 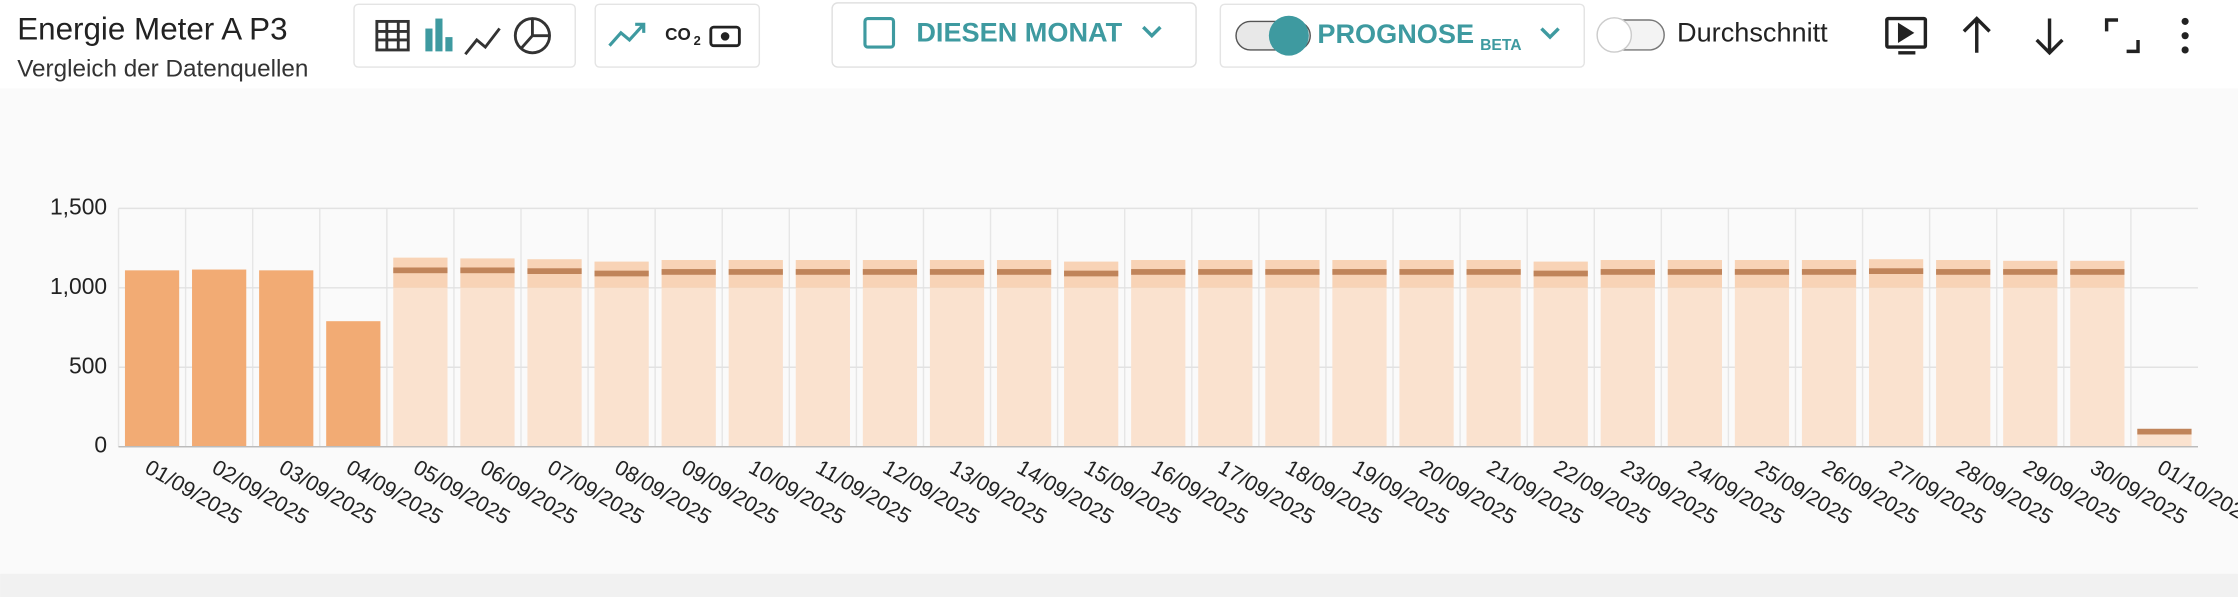 I want to click on period-button: DIESEN MONAT, so click(x=1014, y=35).